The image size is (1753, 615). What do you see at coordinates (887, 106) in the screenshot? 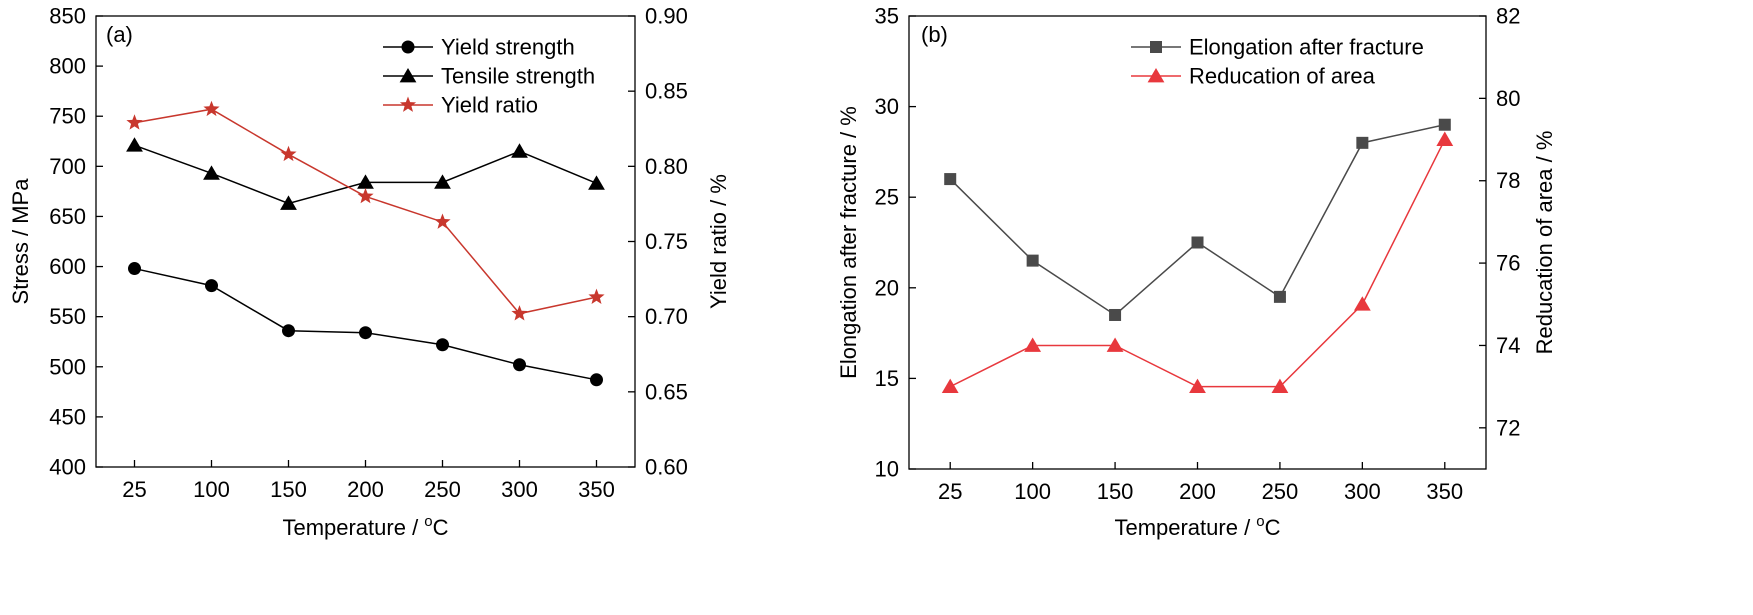
I see `y-tick-label: 30` at bounding box center [887, 106].